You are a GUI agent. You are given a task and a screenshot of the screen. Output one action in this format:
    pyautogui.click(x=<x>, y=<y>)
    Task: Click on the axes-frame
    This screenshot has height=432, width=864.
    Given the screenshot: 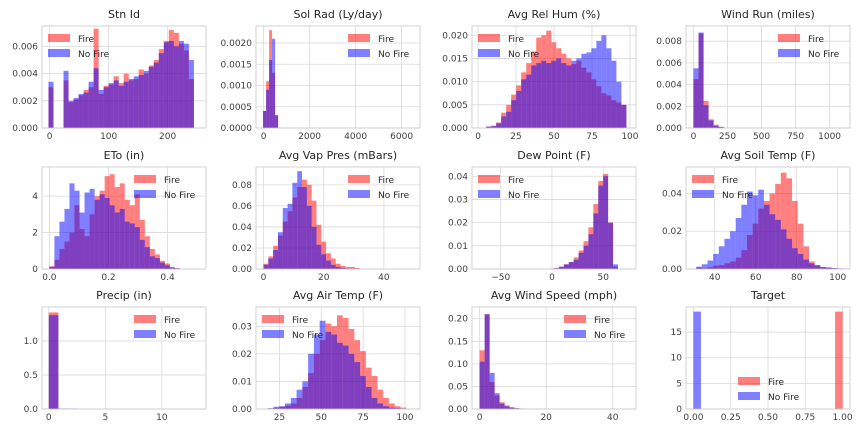 What is the action you would take?
    pyautogui.click(x=338, y=358)
    